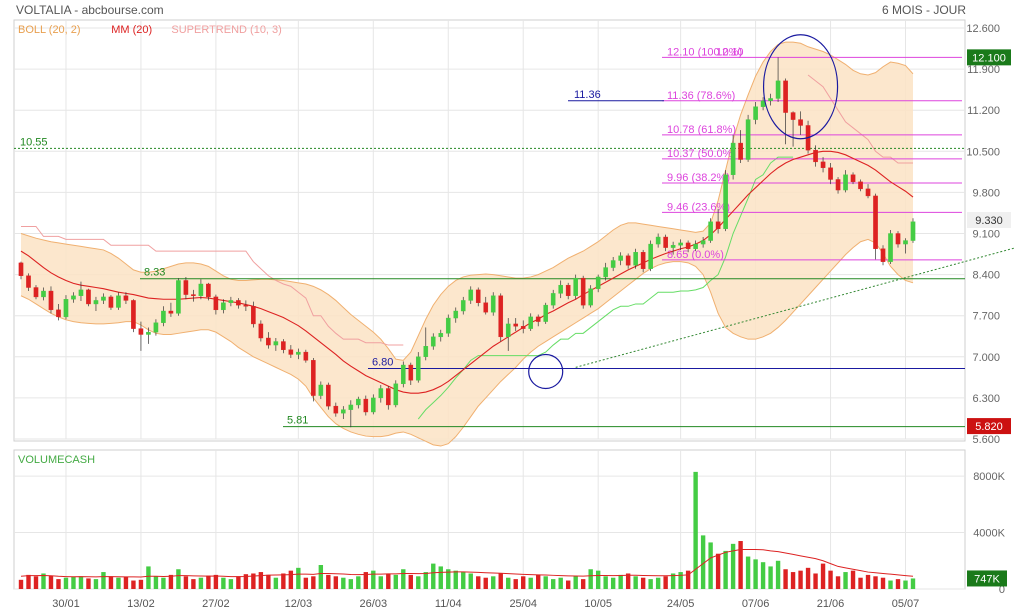 The width and height of the screenshot is (1014, 614). Describe the element at coordinates (923, 10) in the screenshot. I see `period-label: 6 MOIS - JOUR` at that location.